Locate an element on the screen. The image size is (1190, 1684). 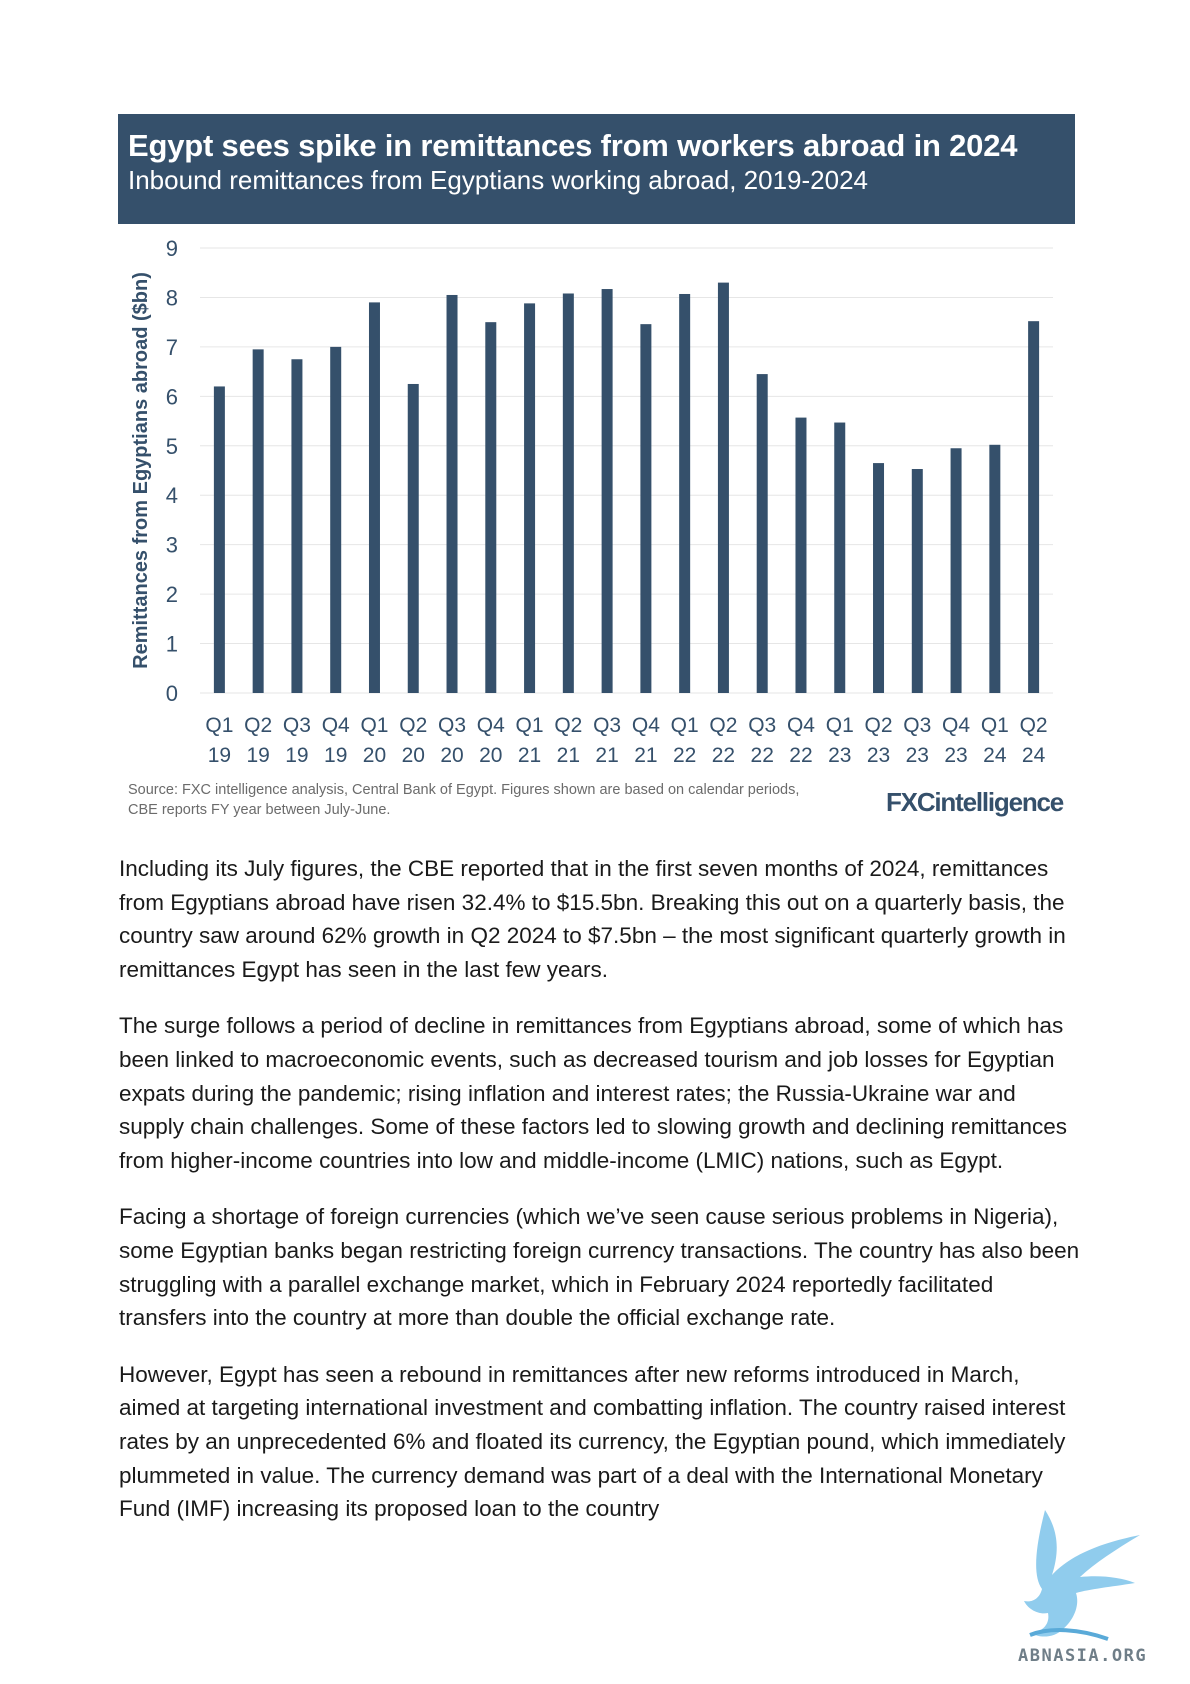
y-tick-label: 5 is located at coordinates (172, 446).